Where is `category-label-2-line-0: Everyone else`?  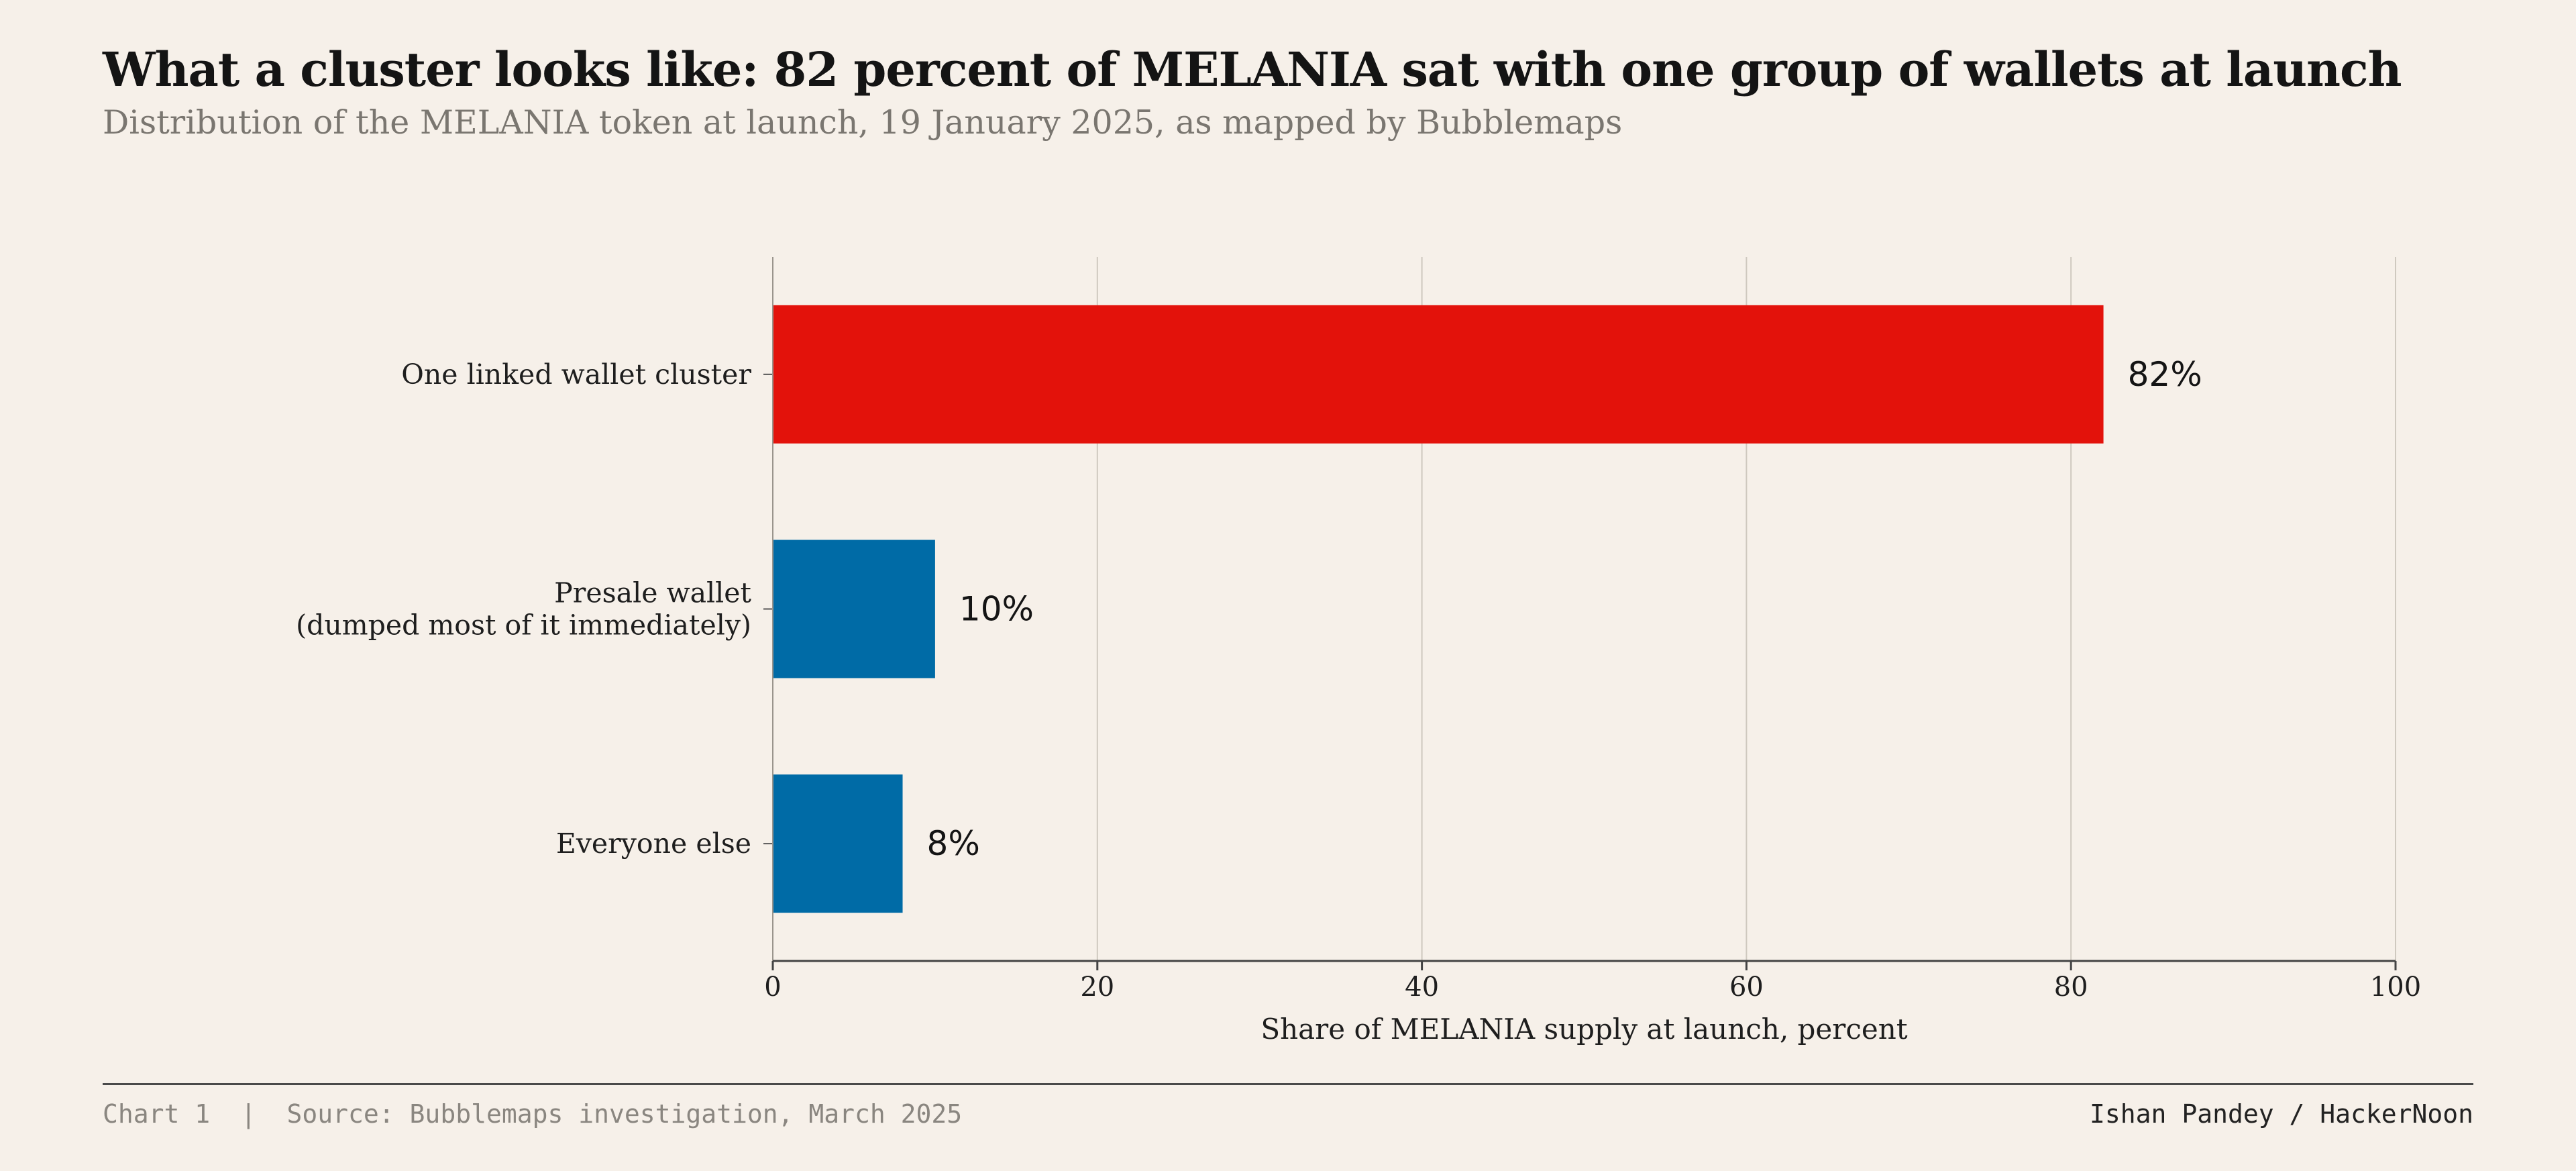 category-label-2-line-0: Everyone else is located at coordinates (653, 843).